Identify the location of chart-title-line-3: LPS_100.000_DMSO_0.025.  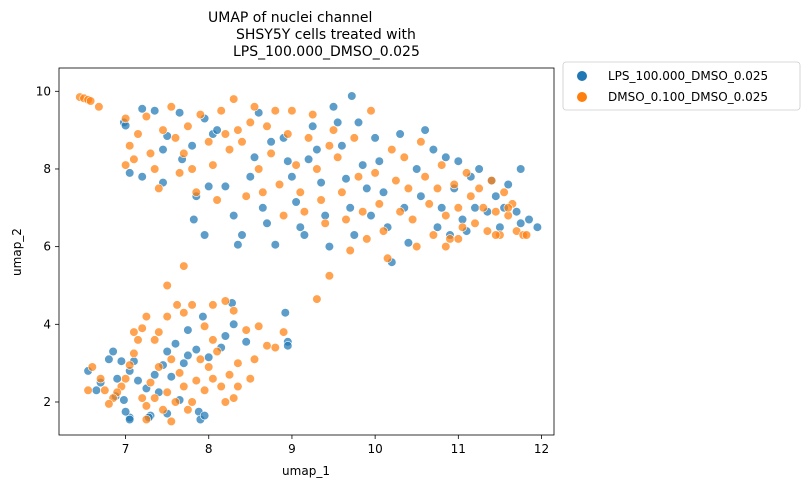
(326, 52).